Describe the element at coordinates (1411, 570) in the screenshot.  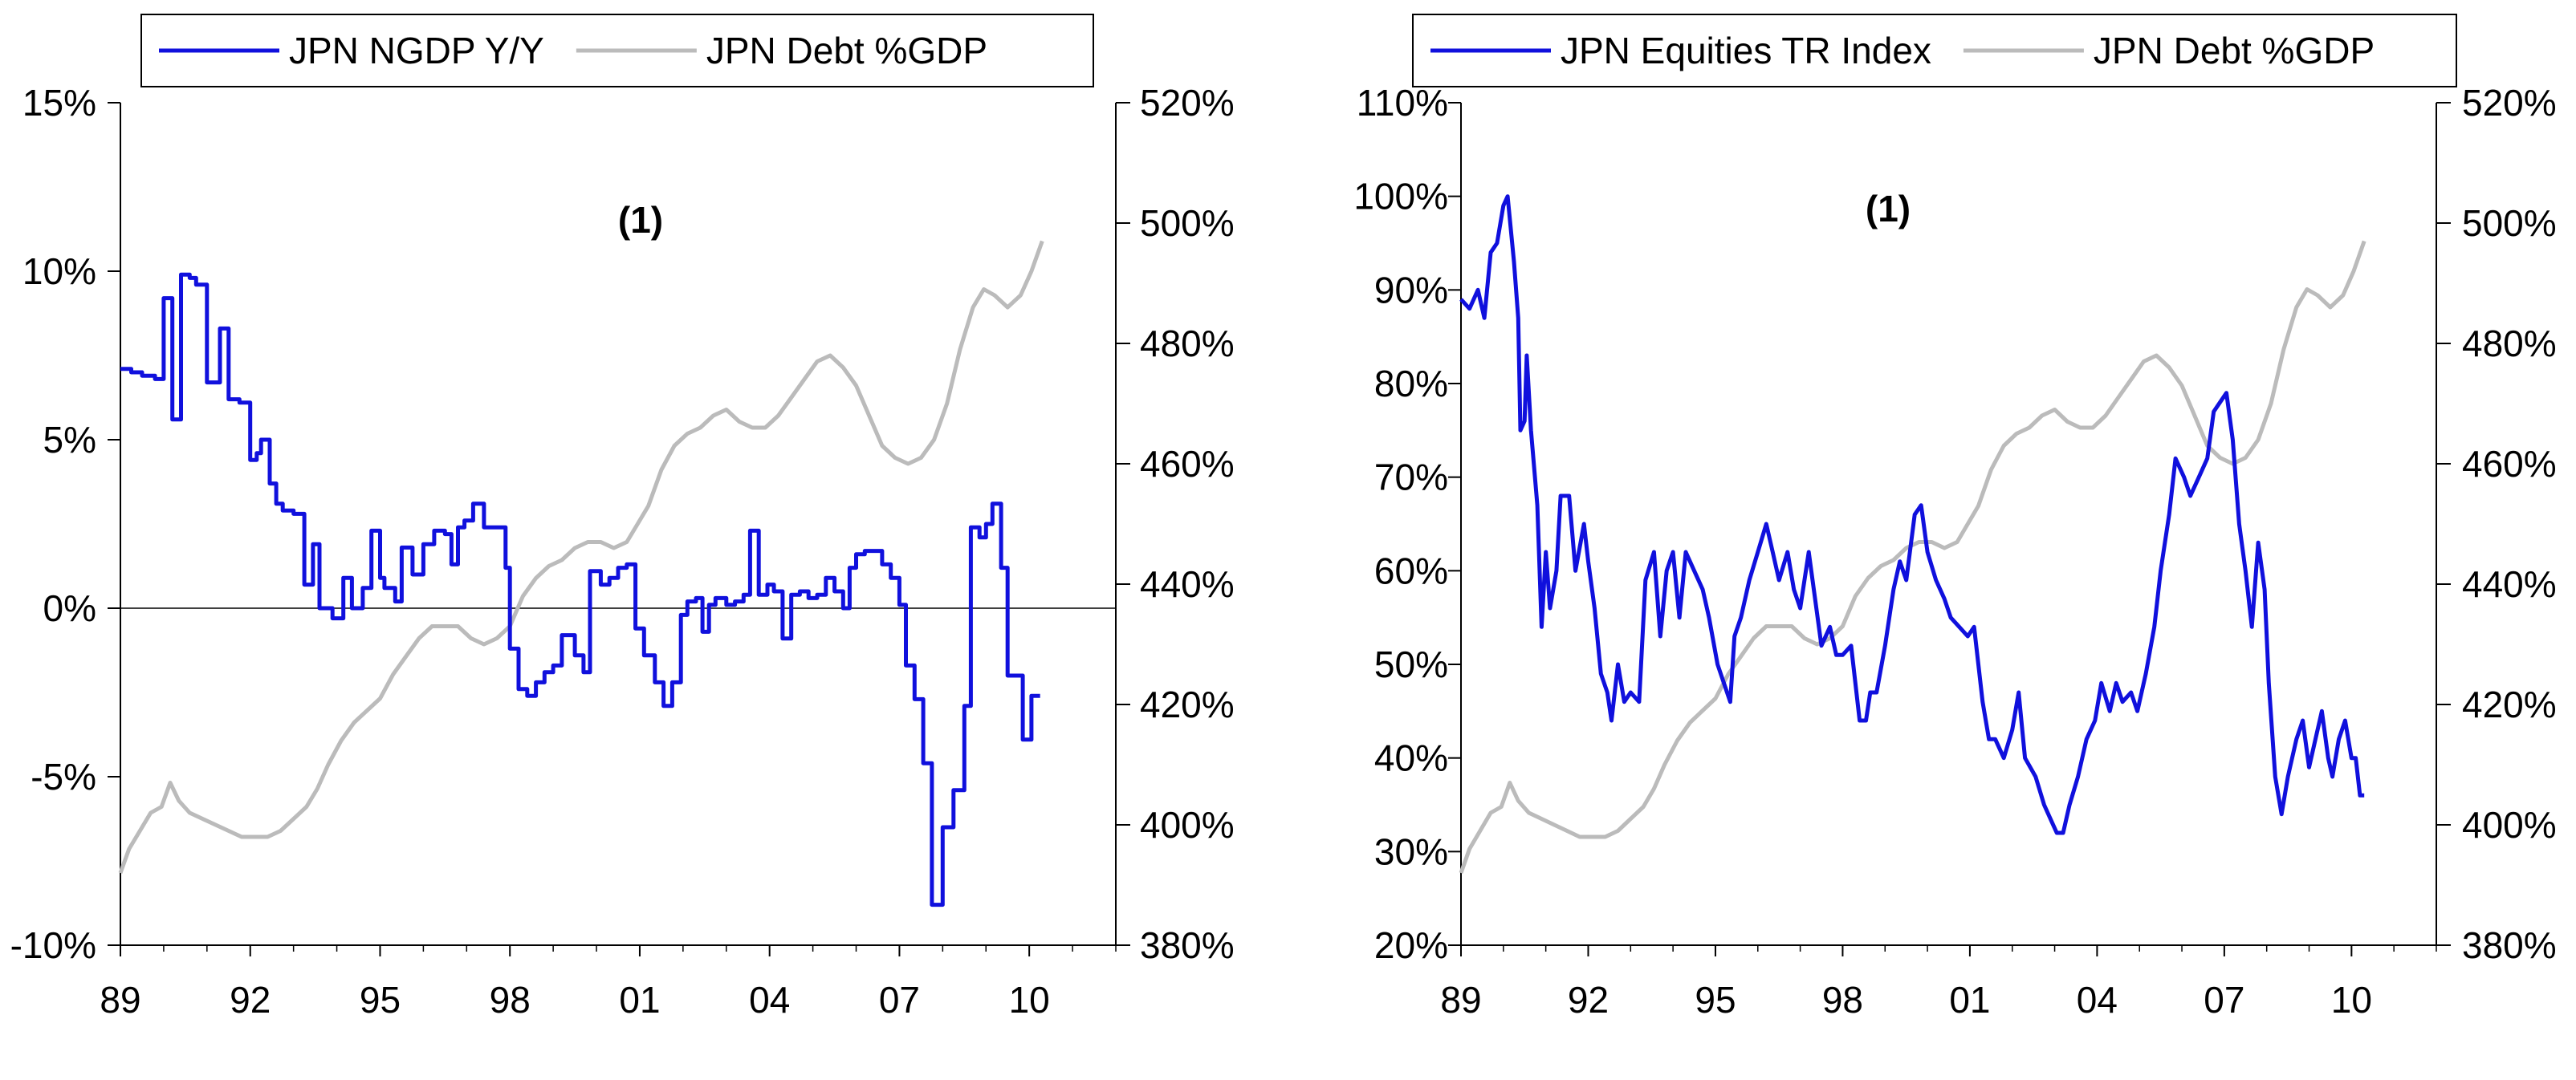
I see `left-tick-label: 60%` at that location.